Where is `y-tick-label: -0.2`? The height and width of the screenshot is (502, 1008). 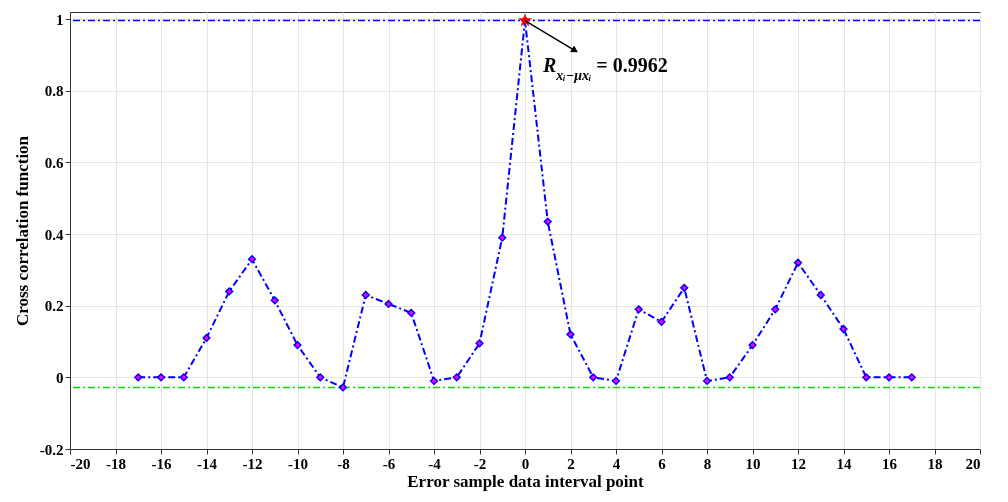
y-tick-label: -0.2 is located at coordinates (51, 449).